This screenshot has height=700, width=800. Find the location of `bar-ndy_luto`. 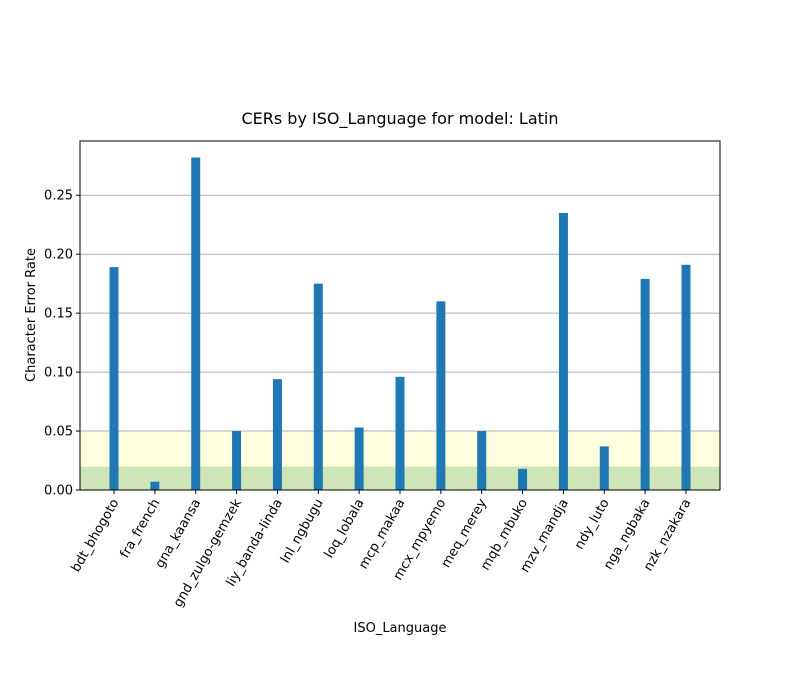

bar-ndy_luto is located at coordinates (604, 468).